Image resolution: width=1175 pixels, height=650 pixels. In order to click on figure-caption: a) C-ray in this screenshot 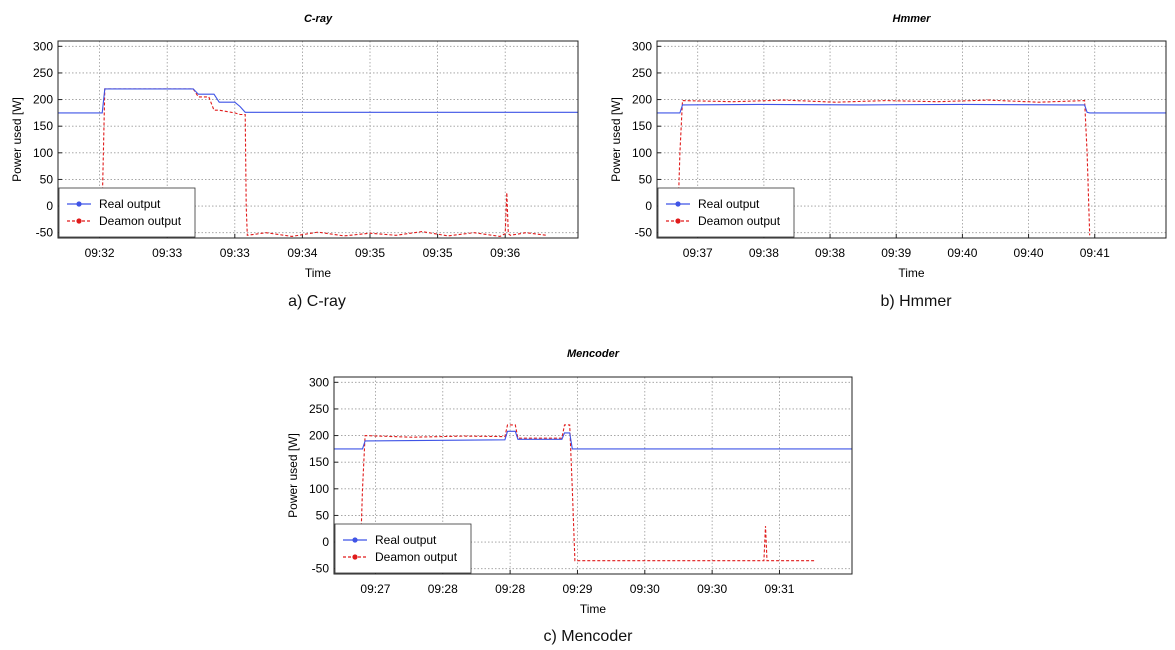, I will do `click(317, 301)`.